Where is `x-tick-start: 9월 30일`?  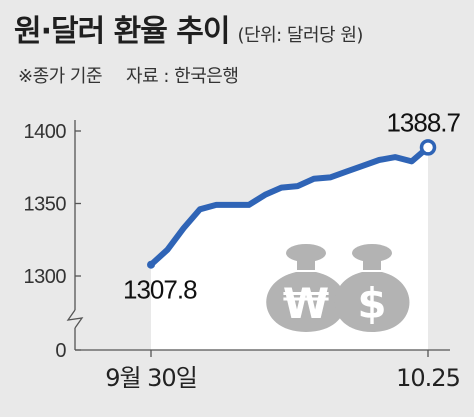
x-tick-start: 9월 30일 is located at coordinates (151, 378).